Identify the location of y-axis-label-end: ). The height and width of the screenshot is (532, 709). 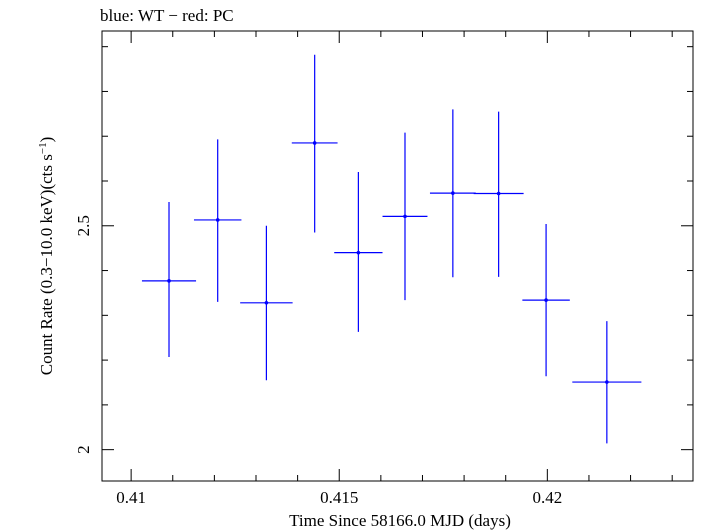
(46, 140).